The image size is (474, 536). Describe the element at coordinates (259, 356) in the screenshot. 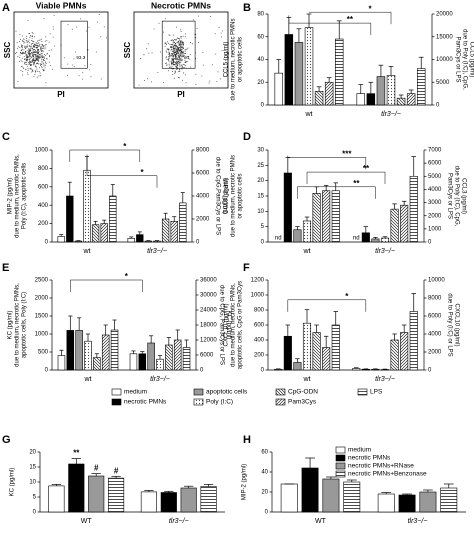

I see `y-tick-label: 200` at that location.